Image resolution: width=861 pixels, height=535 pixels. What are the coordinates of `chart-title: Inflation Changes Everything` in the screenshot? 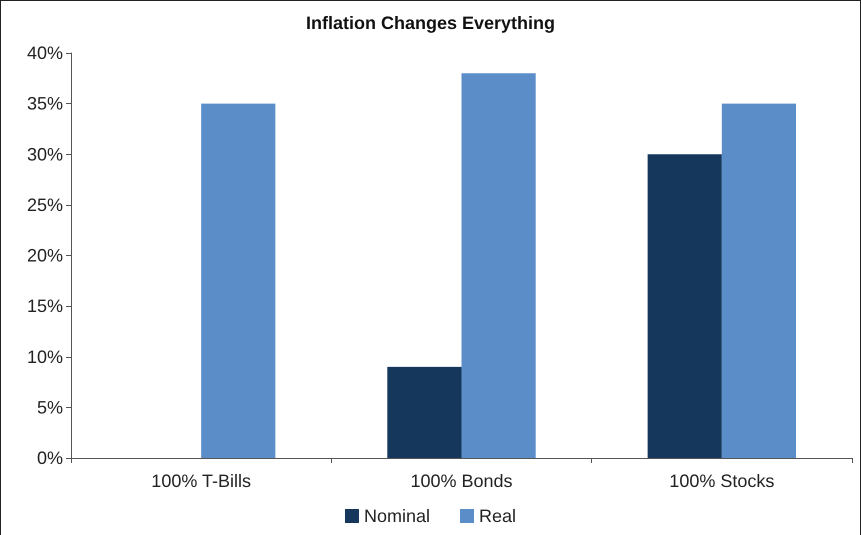 It's located at (431, 23).